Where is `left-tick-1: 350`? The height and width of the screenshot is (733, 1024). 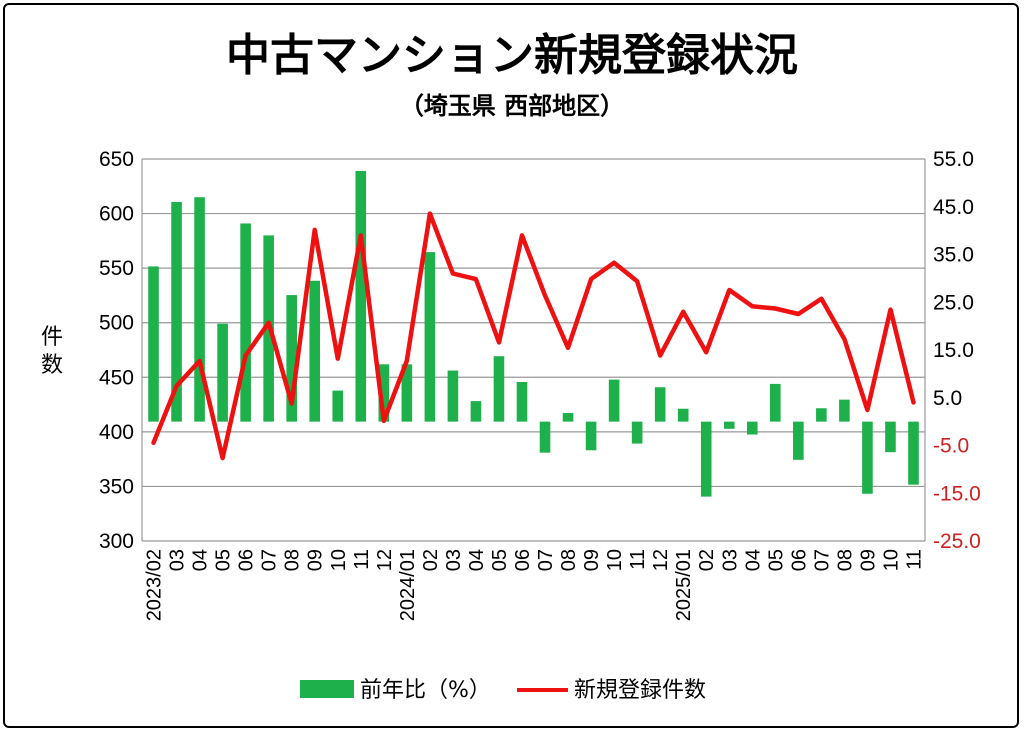 left-tick-1: 350 is located at coordinates (116, 486).